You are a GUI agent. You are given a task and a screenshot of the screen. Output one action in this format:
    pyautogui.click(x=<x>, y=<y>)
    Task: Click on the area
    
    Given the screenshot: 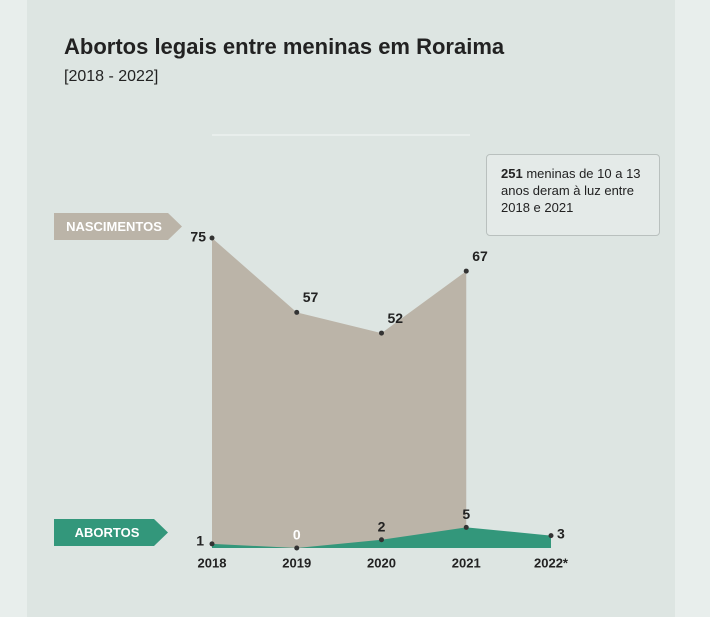 What is the action you would take?
    pyautogui.click(x=381, y=537)
    